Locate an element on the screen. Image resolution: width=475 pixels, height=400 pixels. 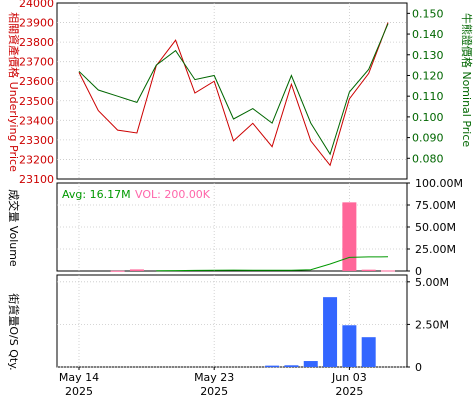
right-axis-title: 牛熊證價格 Nominal Price is located at coordinates (467, 80).